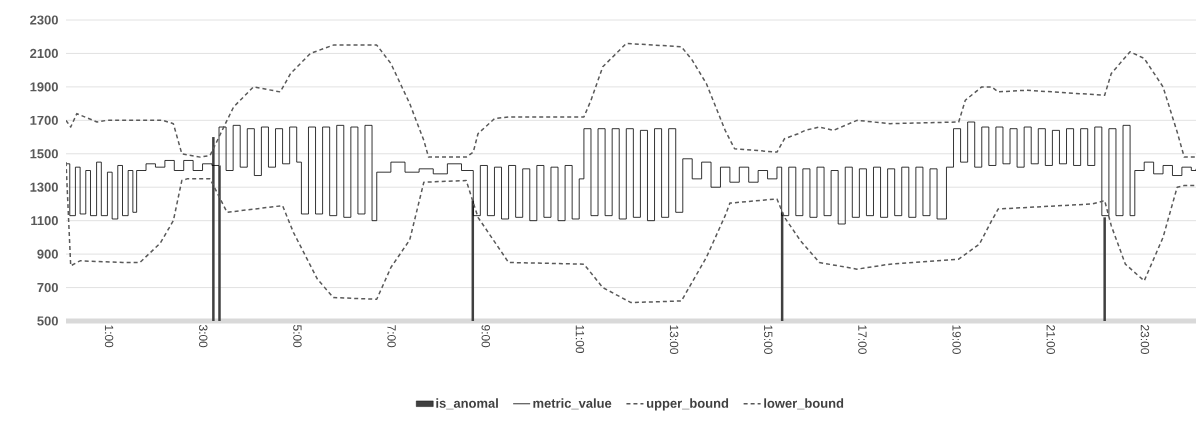  Describe the element at coordinates (44, 87) in the screenshot. I see `y-tick-label: 1900` at that location.